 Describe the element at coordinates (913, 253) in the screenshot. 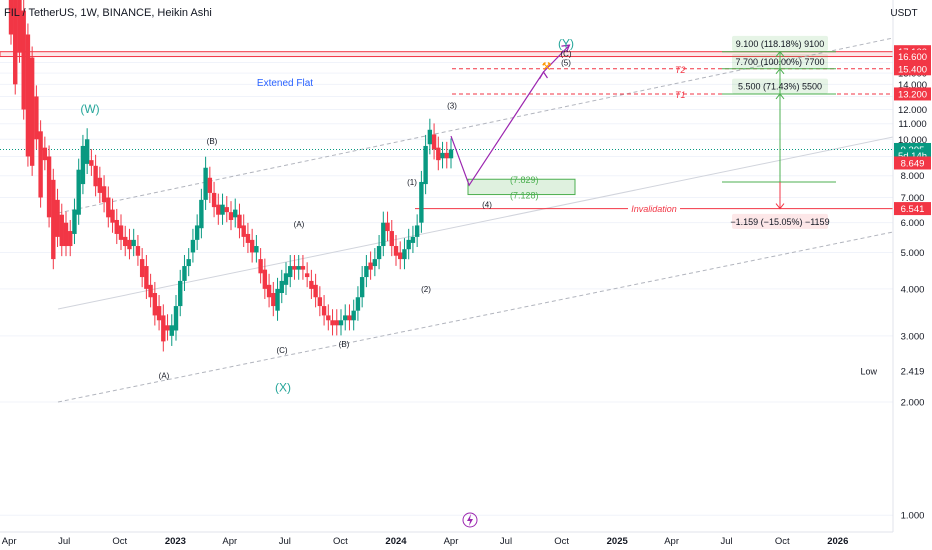

I see `price-tick-label: 5.000` at that location.